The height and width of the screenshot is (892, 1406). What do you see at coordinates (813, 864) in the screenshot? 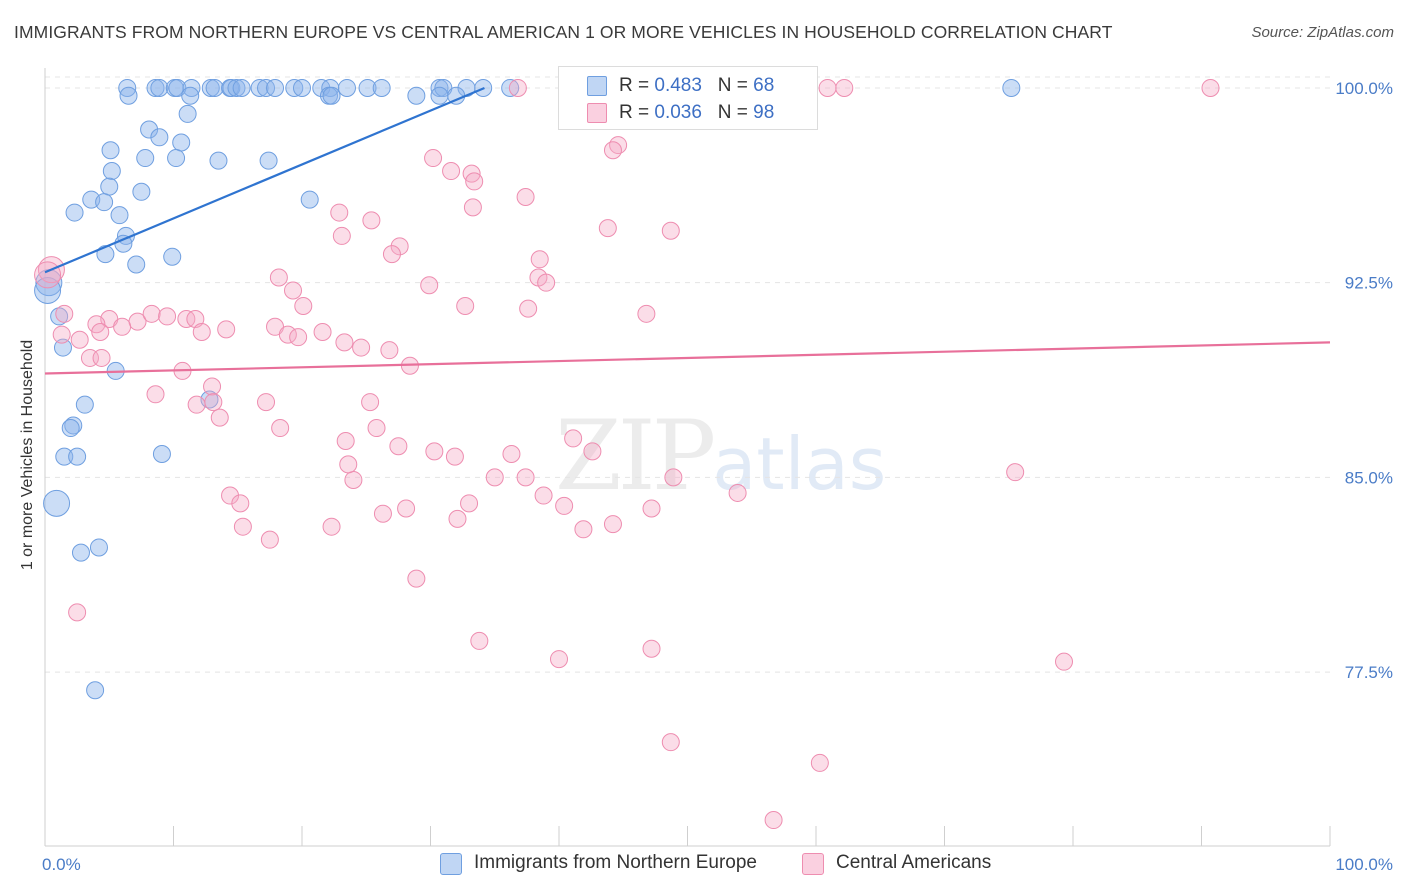
I see `legend-swatch-pink` at bounding box center [813, 864].